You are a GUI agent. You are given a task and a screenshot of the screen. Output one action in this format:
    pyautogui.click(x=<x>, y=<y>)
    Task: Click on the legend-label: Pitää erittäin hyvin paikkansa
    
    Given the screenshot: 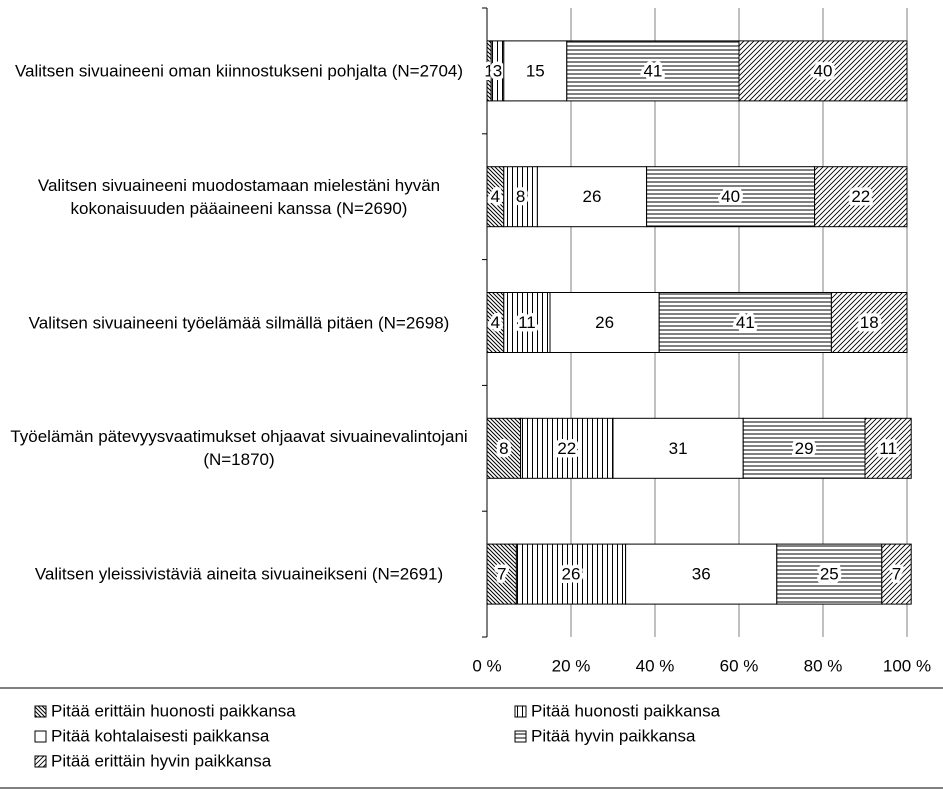 What is the action you would take?
    pyautogui.click(x=161, y=760)
    